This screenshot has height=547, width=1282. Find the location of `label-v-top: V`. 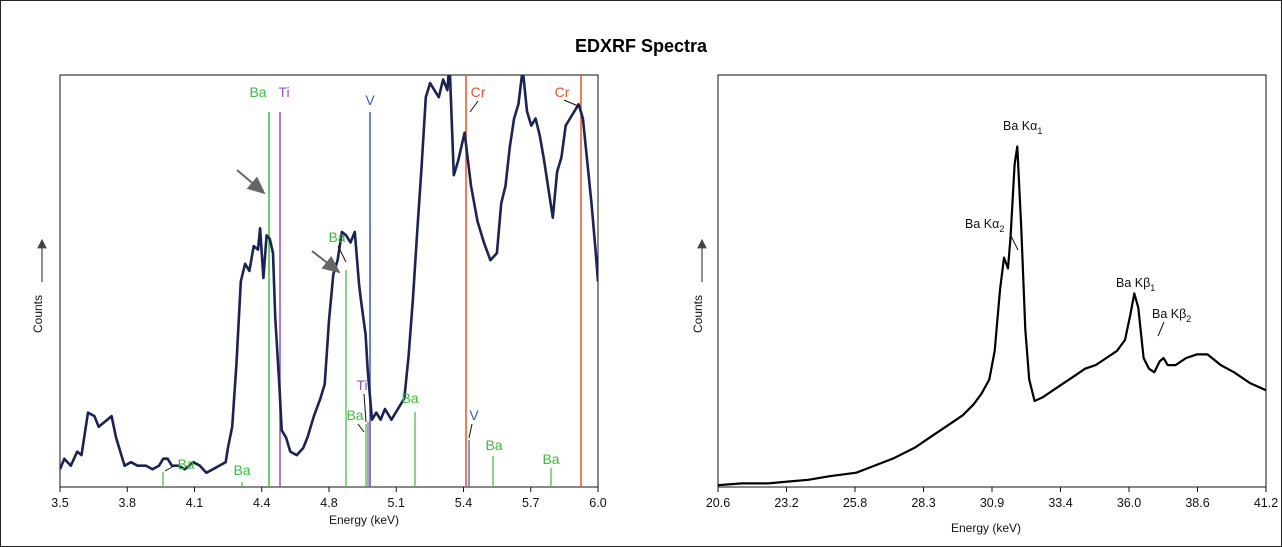

label-v-top: V is located at coordinates (370, 100).